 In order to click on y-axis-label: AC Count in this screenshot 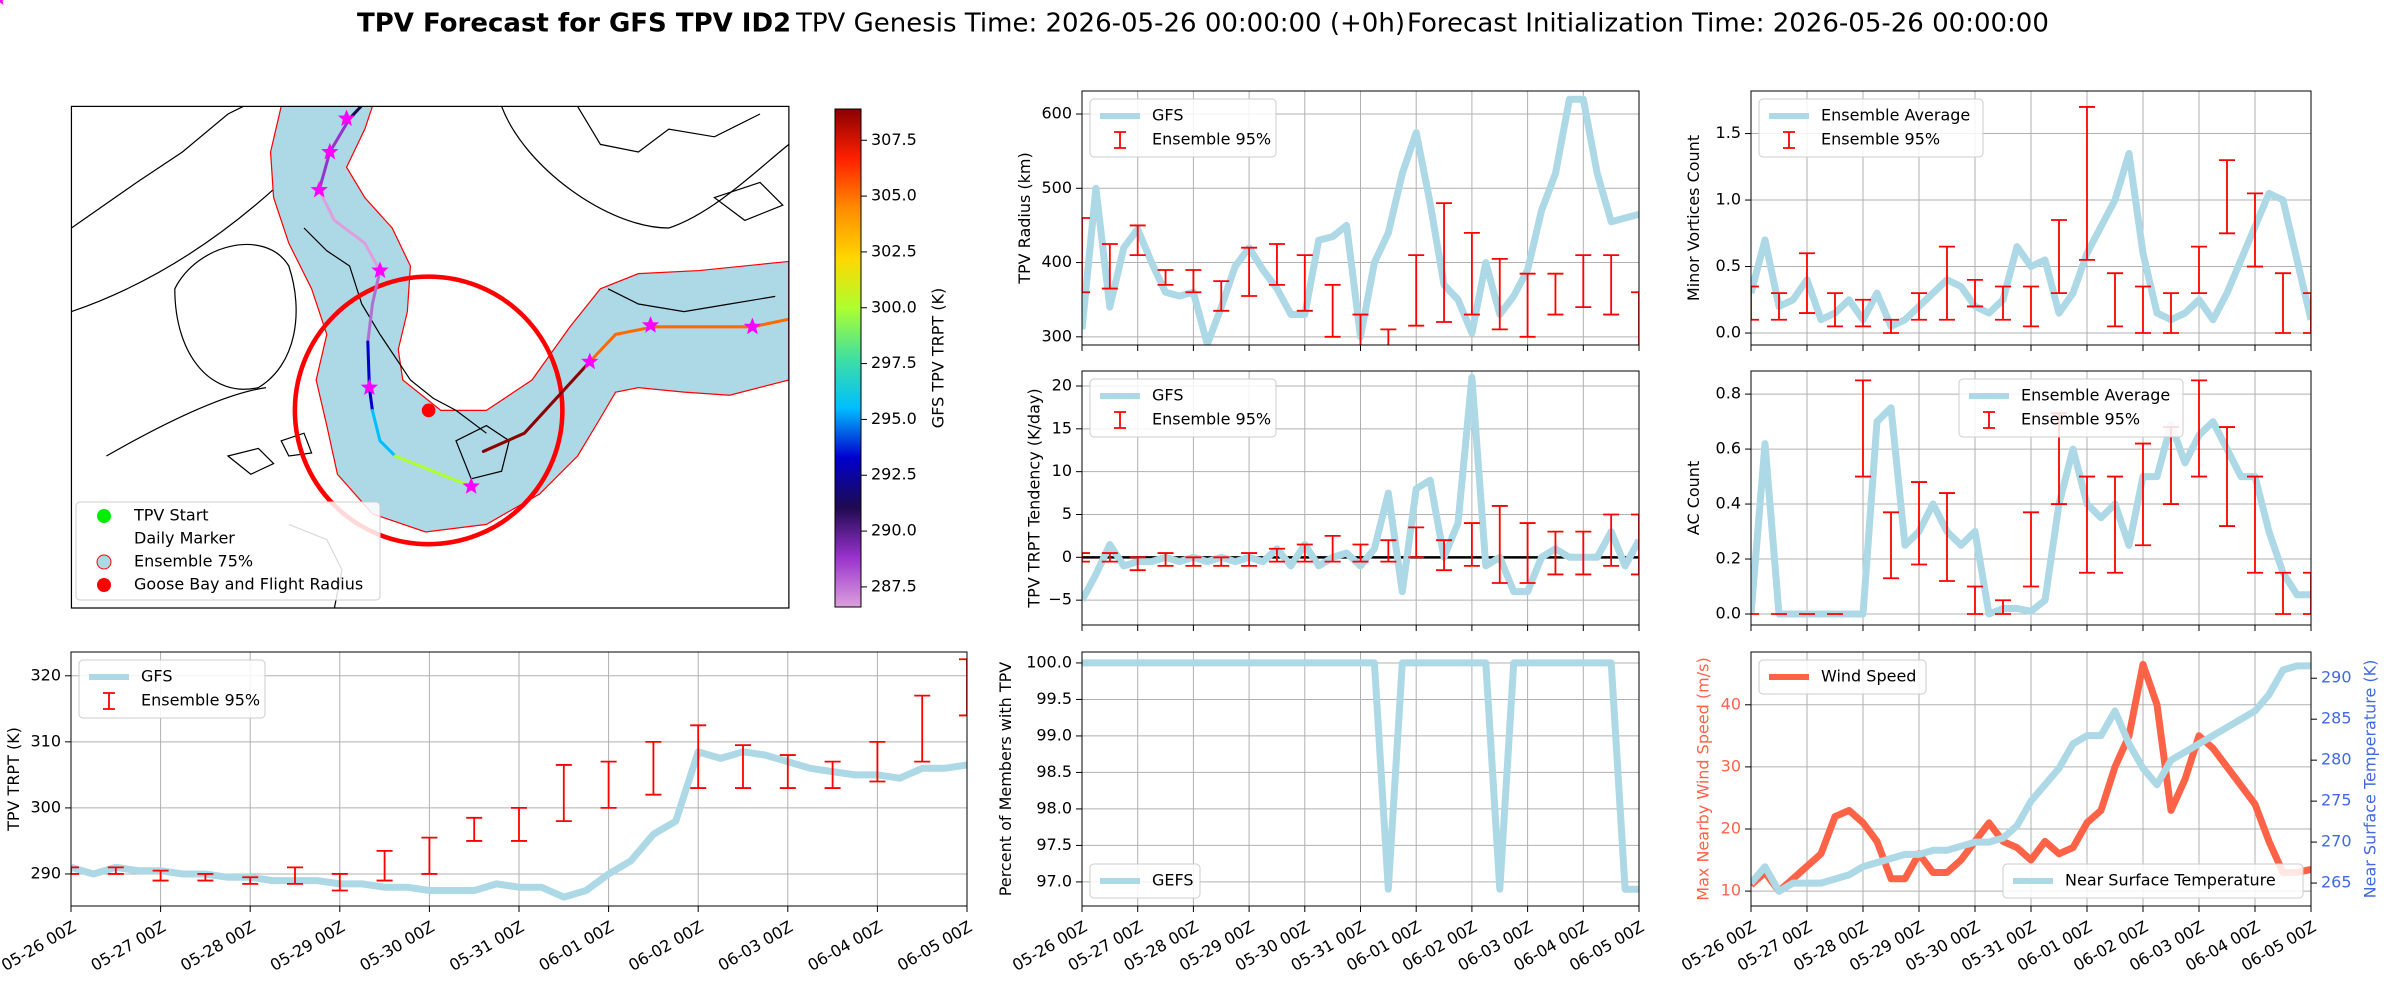, I will do `click(1693, 498)`.